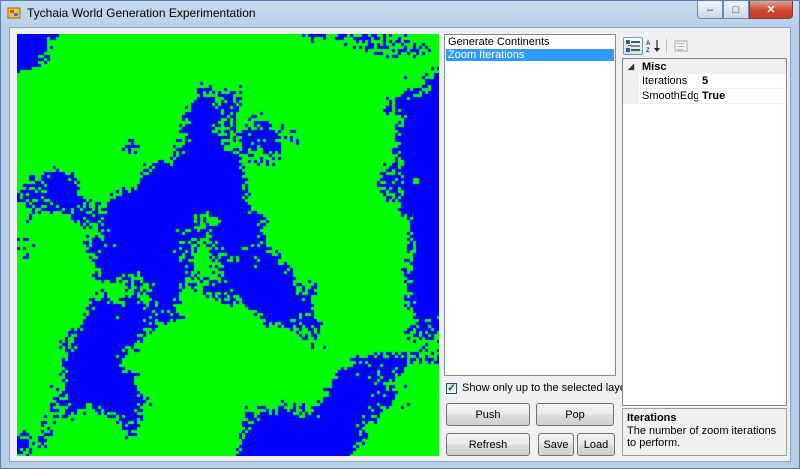  I want to click on load-button: Load, so click(596, 444).